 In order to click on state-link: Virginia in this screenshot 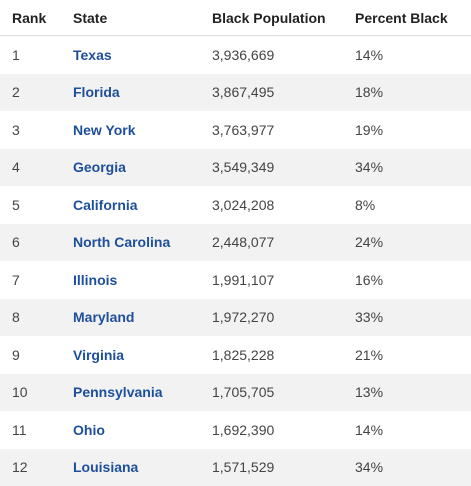, I will do `click(99, 354)`.